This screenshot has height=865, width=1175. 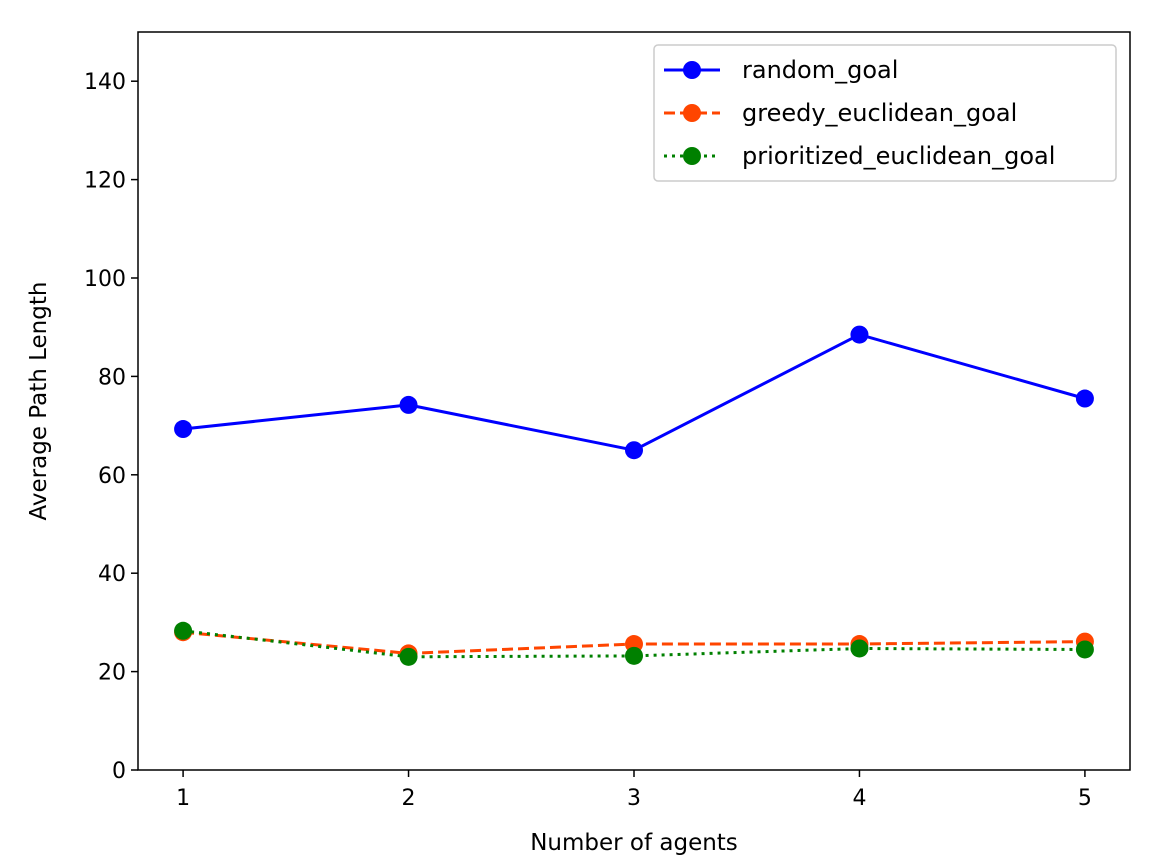 I want to click on legend-item: prioritized_euclidean_goal, so click(x=859, y=156).